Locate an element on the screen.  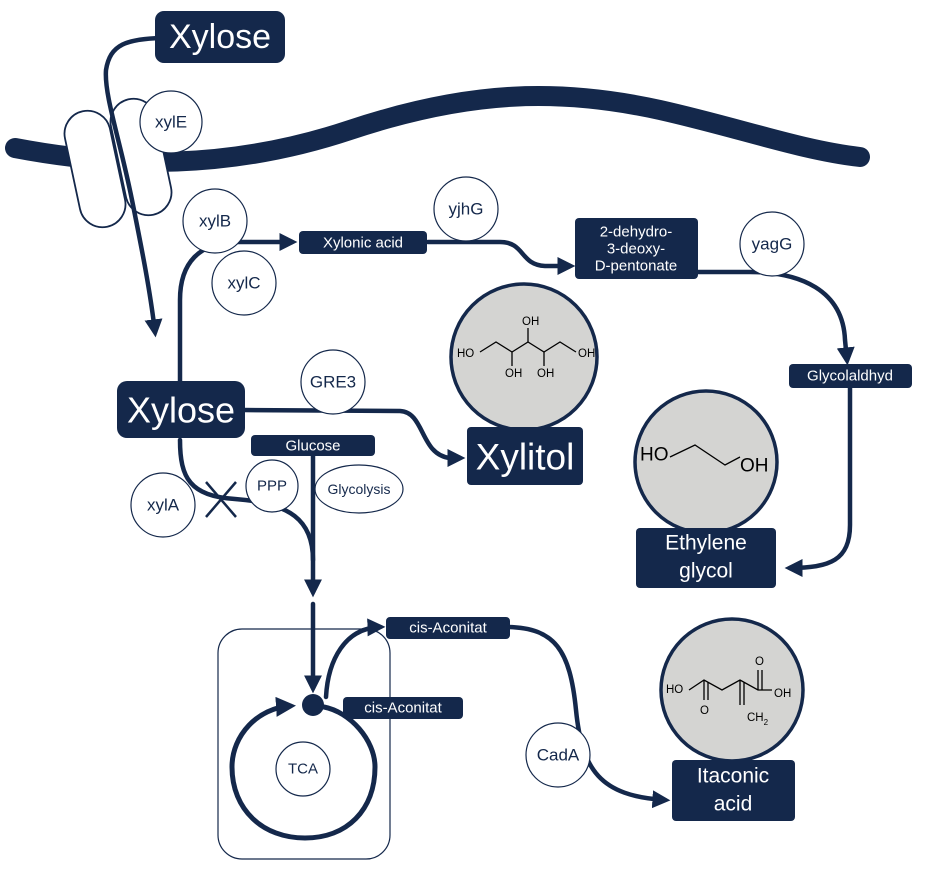
blocked-reaction-cross is located at coordinates (221, 499).